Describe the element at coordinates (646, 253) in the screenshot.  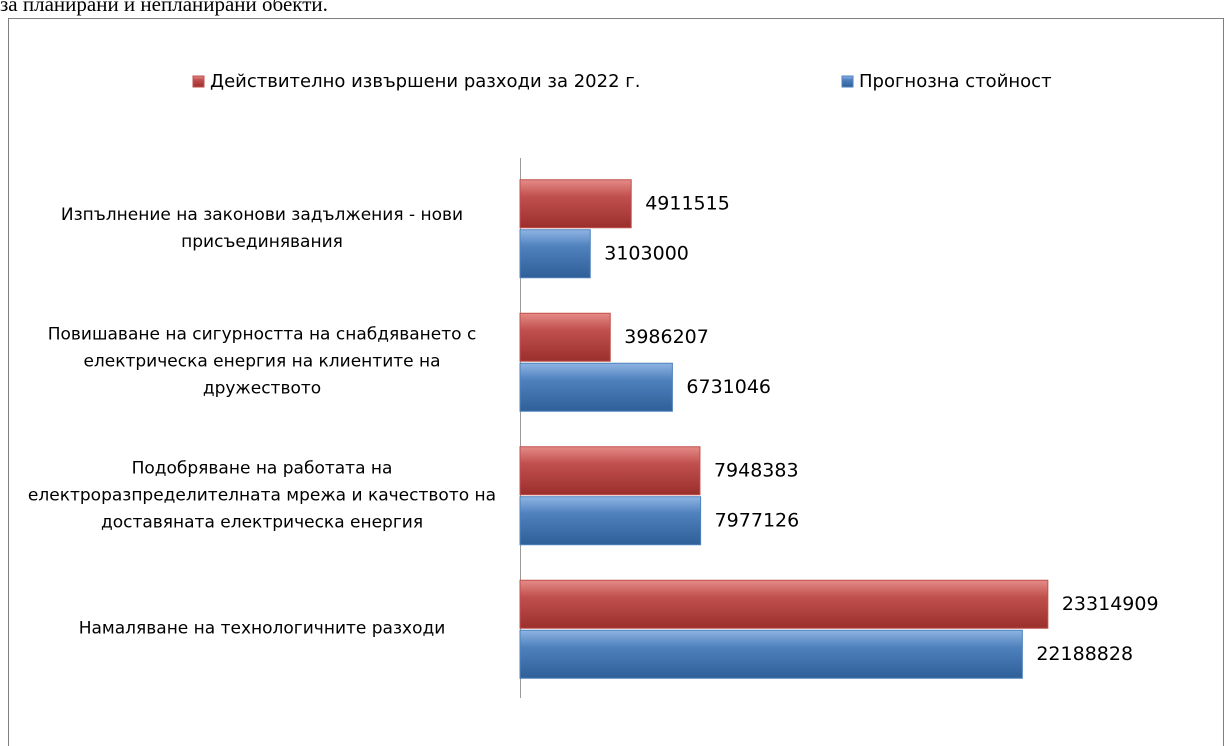
I see `value-label: 3103000` at that location.